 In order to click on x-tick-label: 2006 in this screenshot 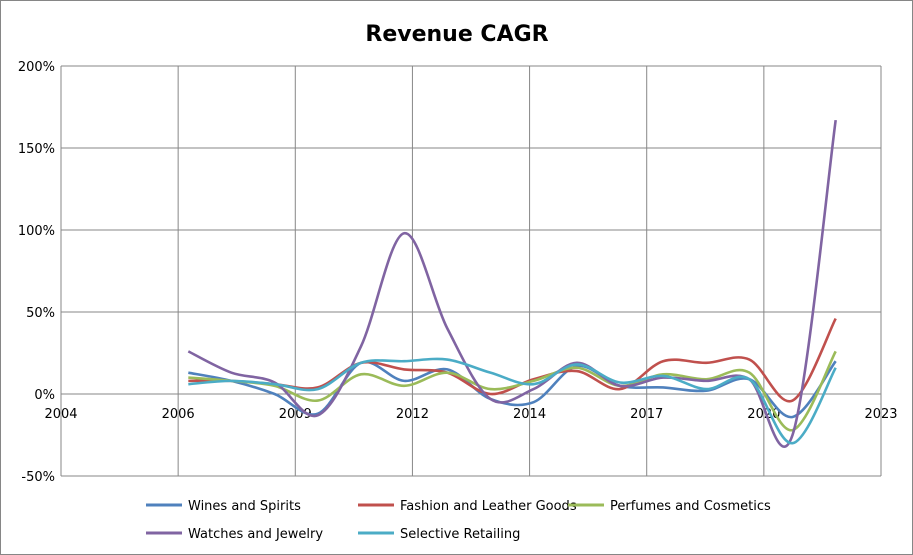, I will do `click(178, 414)`.